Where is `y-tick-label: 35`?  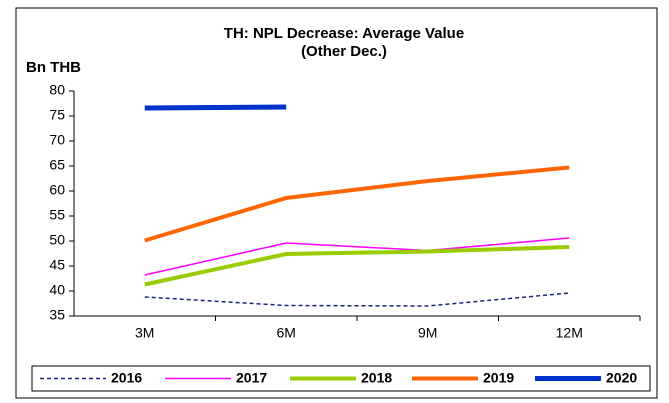 y-tick-label: 35 is located at coordinates (57, 315).